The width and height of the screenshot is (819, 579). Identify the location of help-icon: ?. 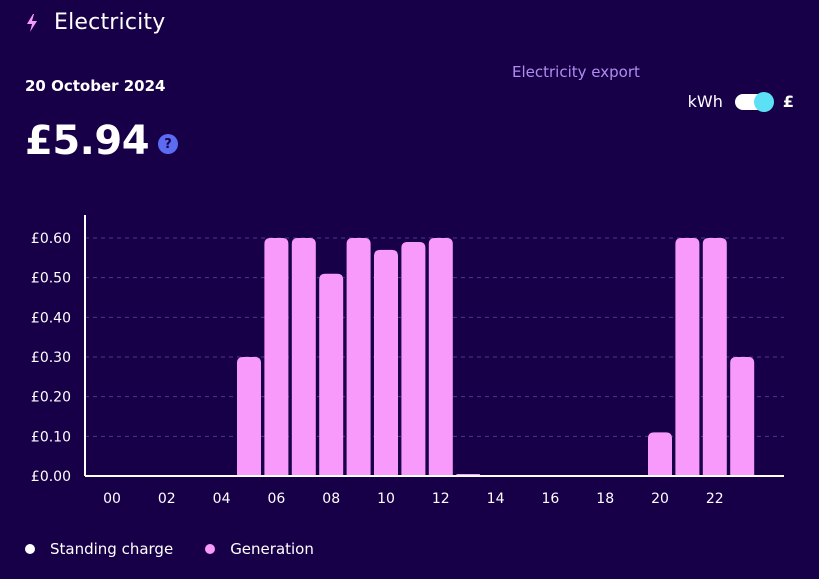
(168, 144).